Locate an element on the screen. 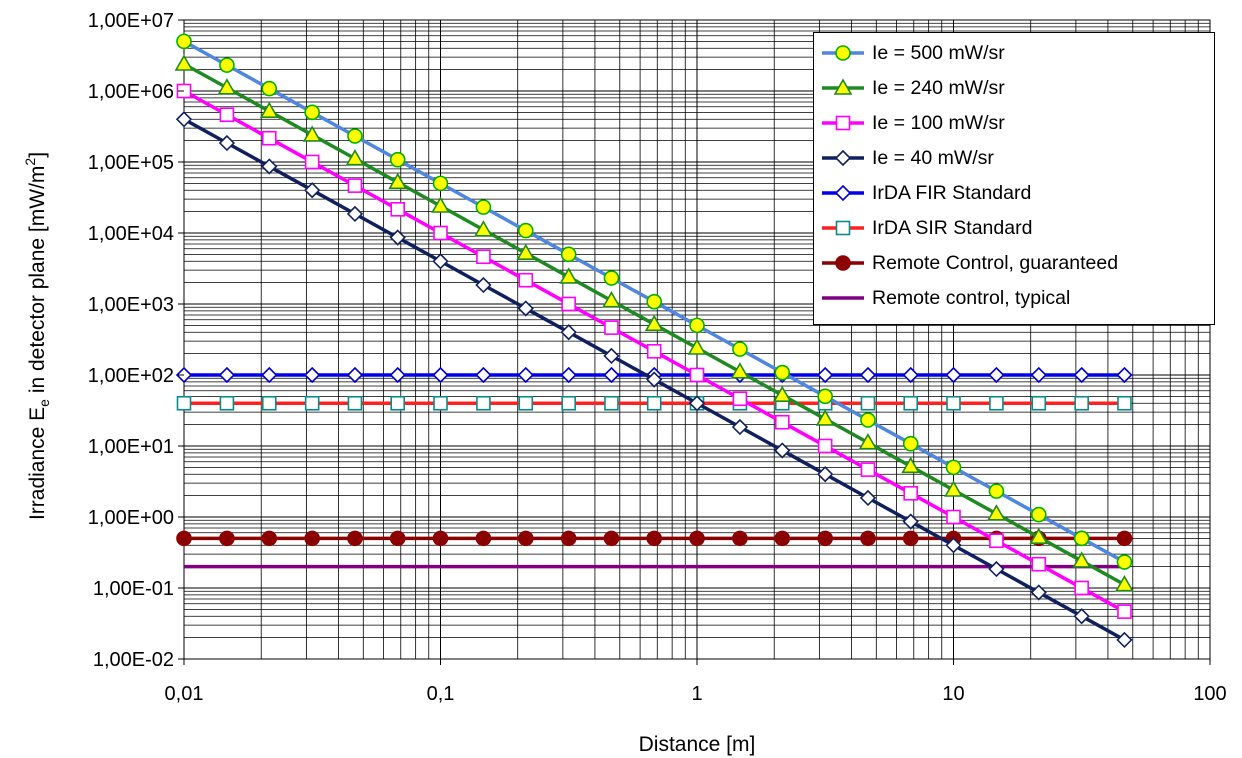 Image resolution: width=1242 pixels, height=758 pixels. y-tick-label: 1,00E+05 is located at coordinates (131, 163).